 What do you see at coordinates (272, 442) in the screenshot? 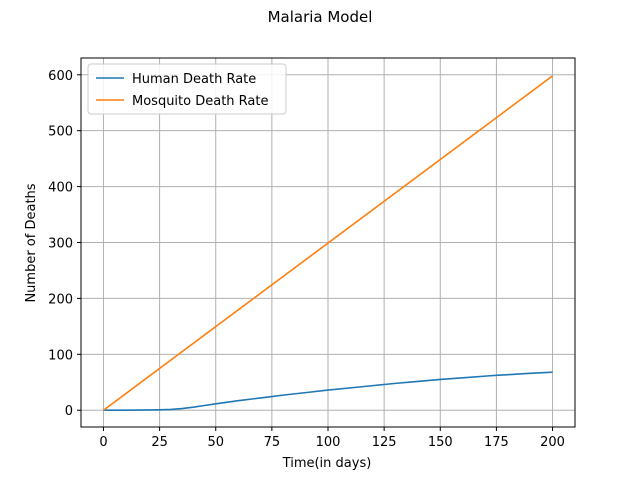
I see `x-tick-label: 75` at bounding box center [272, 442].